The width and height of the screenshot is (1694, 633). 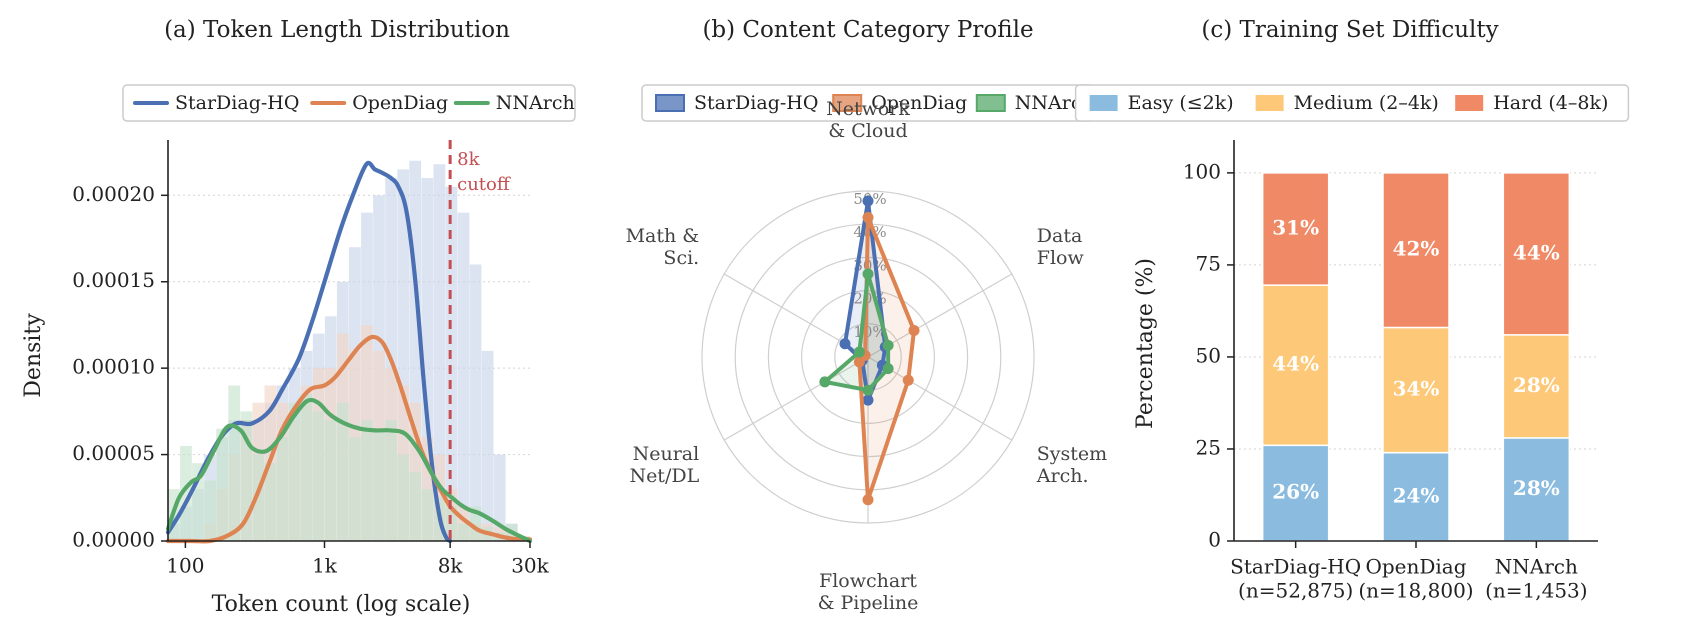 I want to click on radar-axis-label: Flowchart& Pipeline, so click(x=868, y=592).